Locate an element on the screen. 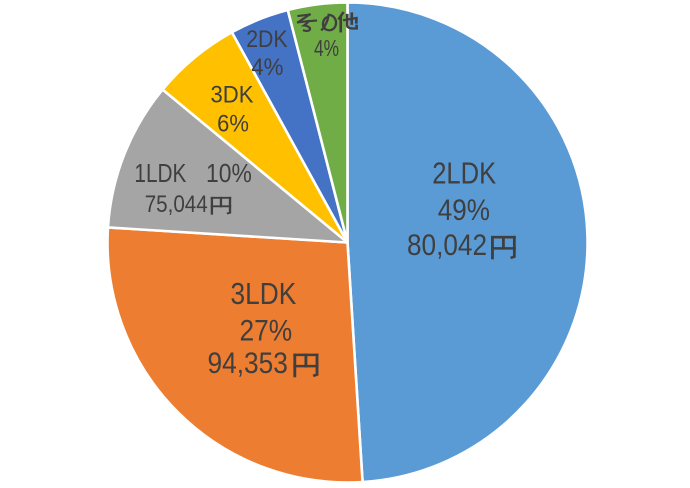  svg-text: 10% is located at coordinates (229, 174).